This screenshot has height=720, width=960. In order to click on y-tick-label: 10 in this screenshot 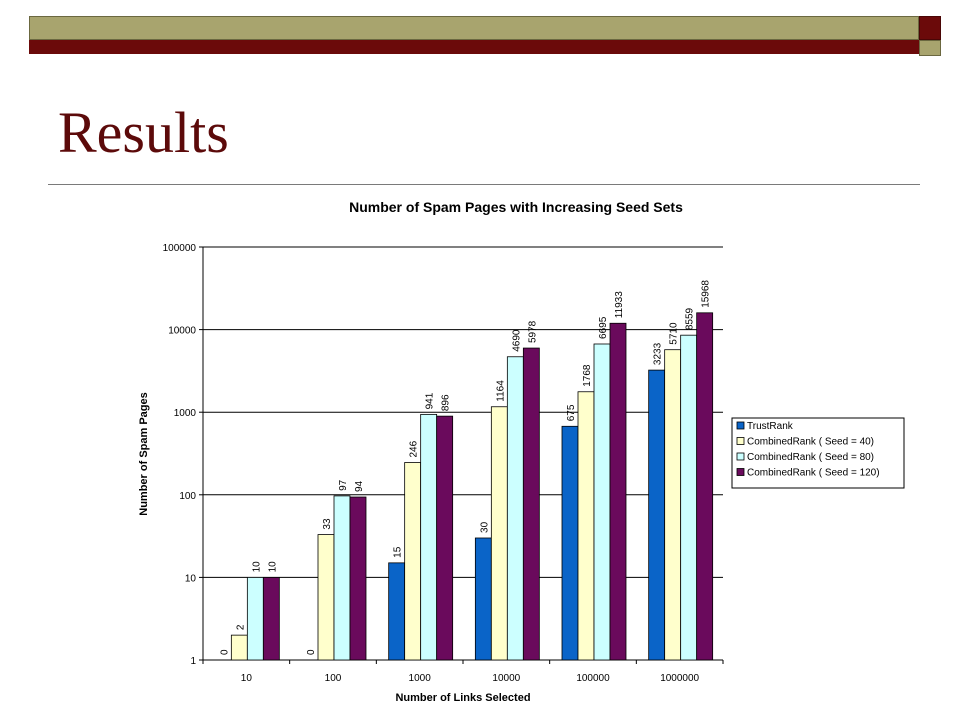, I will do `click(191, 578)`.